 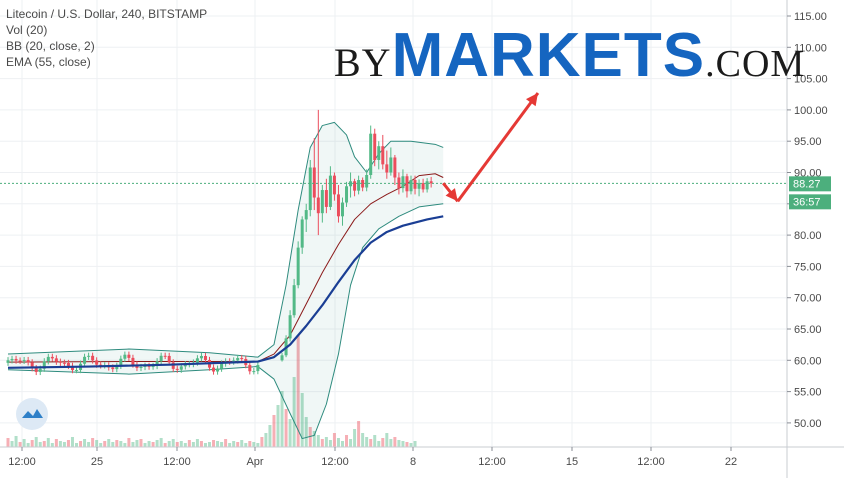 What do you see at coordinates (810, 184) in the screenshot?
I see `current-price-tag` at bounding box center [810, 184].